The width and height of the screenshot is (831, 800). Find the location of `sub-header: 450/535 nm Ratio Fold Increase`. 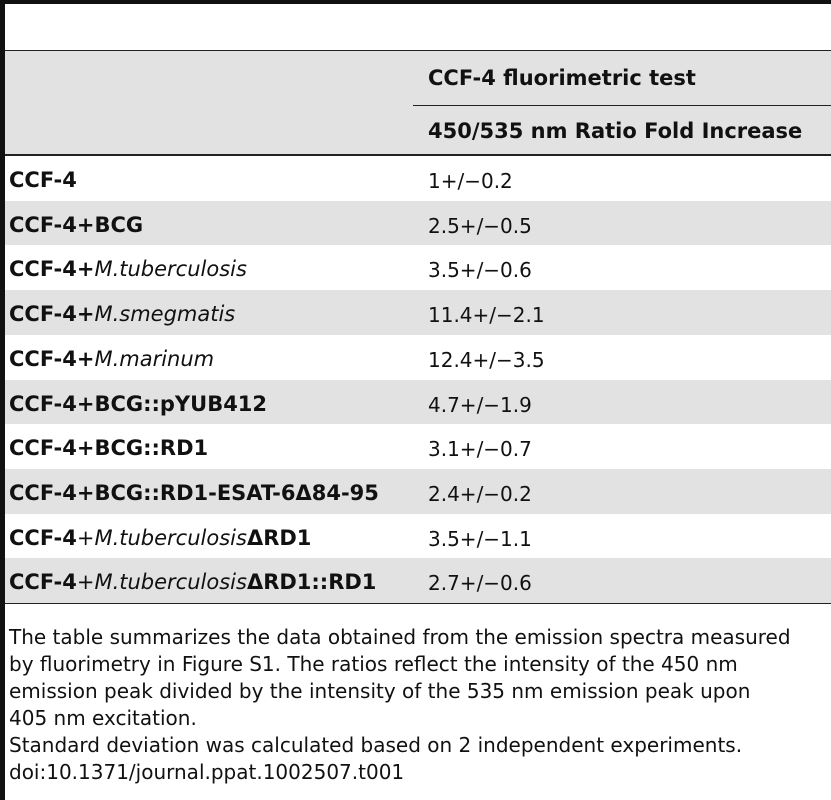

sub-header: 450/535 nm Ratio Fold Increase is located at coordinates (615, 131).